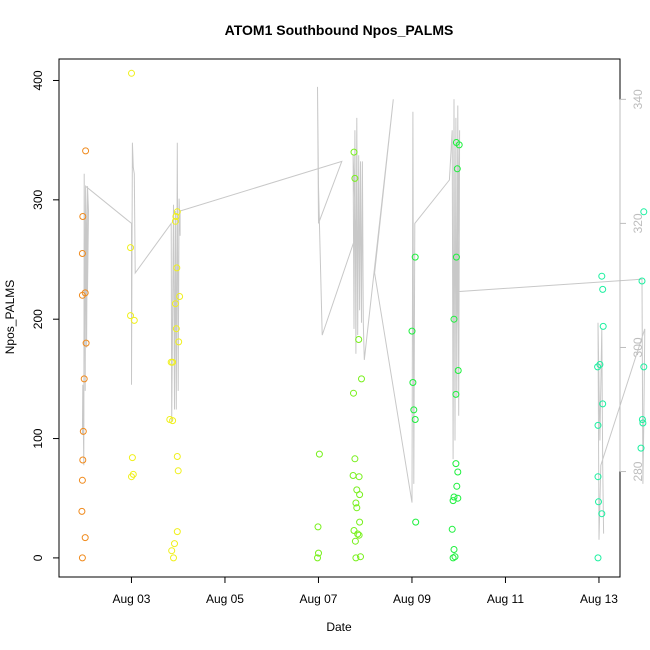 This screenshot has width=650, height=650. What do you see at coordinates (38, 438) in the screenshot?
I see `y-tick-label: 100` at bounding box center [38, 438].